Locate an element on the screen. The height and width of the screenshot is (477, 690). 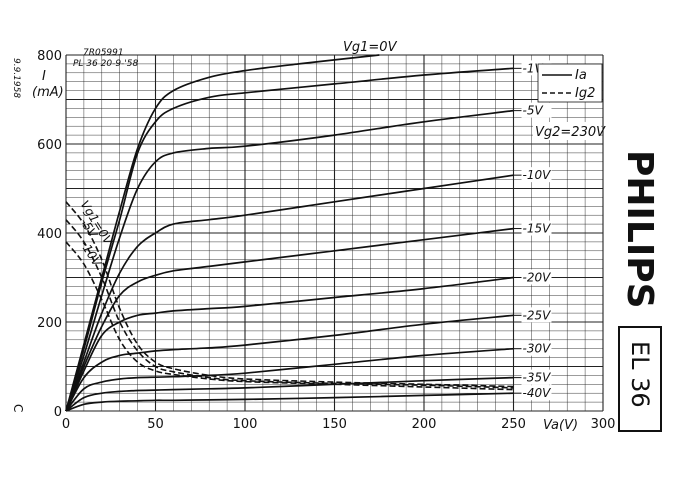
ia-curve--25V is located at coordinates (289, 363).